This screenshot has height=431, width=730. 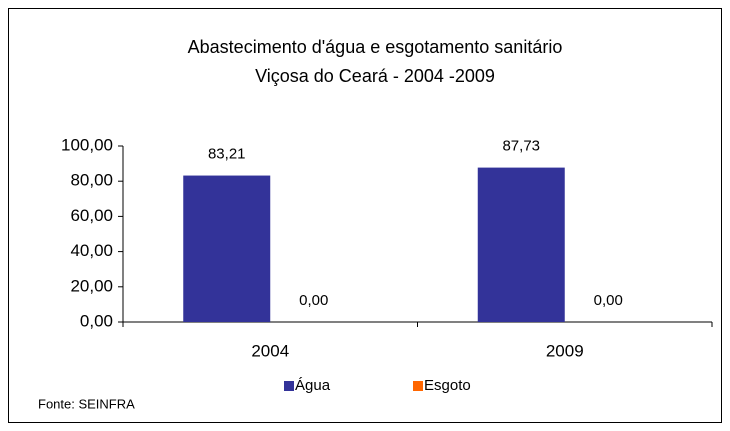 I want to click on x-tick-label: 2004, so click(x=270, y=350).